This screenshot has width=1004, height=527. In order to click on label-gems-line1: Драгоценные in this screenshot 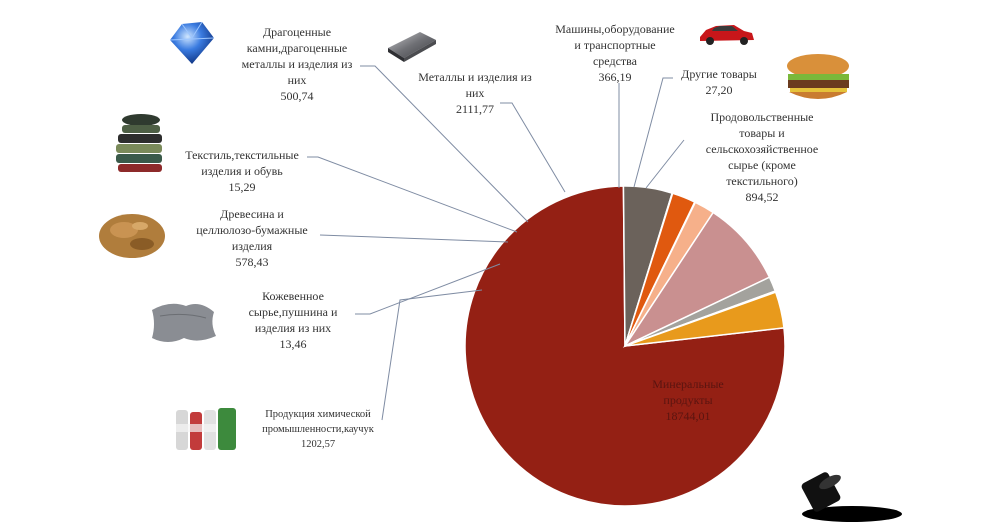, I will do `click(297, 32)`.